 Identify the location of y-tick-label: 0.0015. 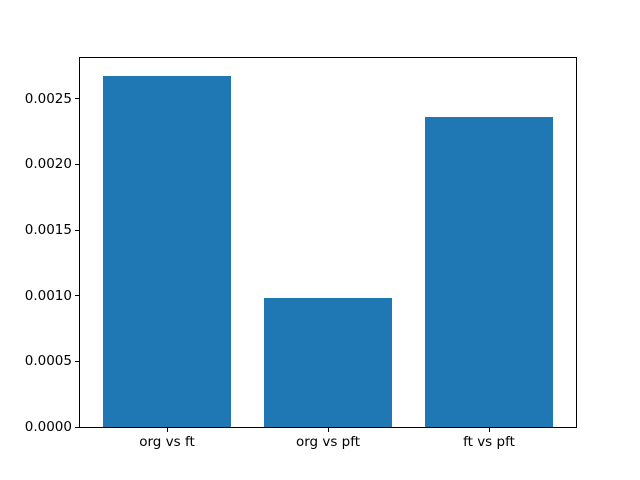
(48, 230).